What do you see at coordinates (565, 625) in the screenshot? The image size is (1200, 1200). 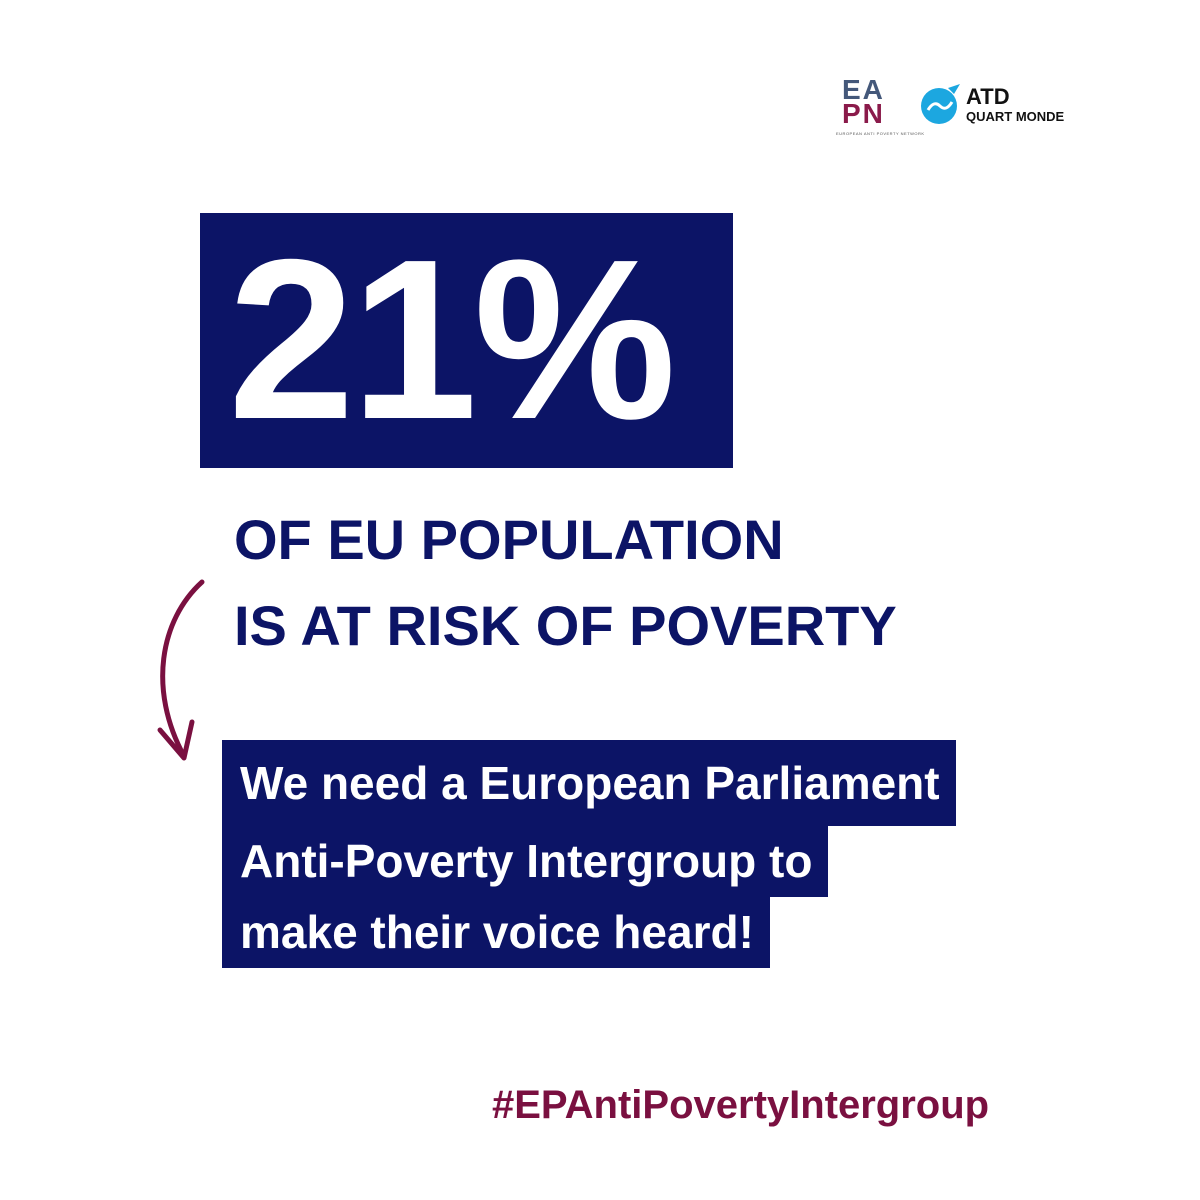 I see `headline-line: IS AT RISK OF POVERTY` at bounding box center [565, 625].